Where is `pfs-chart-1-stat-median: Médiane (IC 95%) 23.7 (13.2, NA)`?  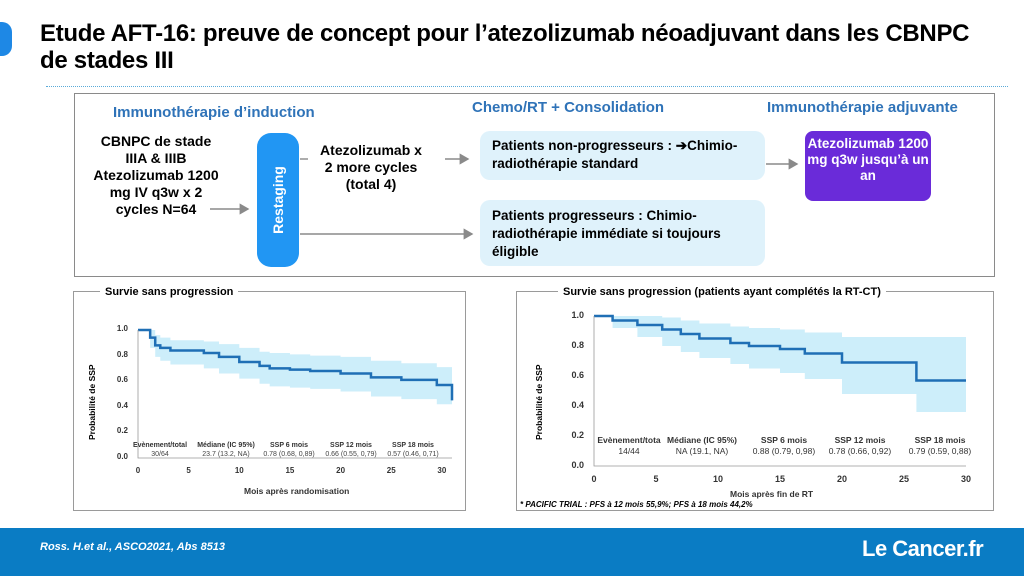 pfs-chart-1-stat-median: Médiane (IC 95%) 23.7 (13.2, NA) is located at coordinates (226, 450).